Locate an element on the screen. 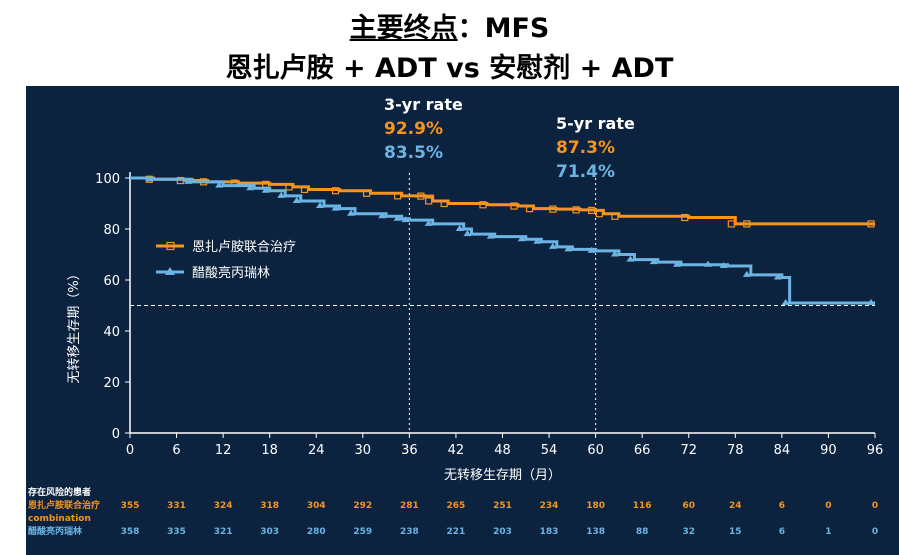 The height and width of the screenshot is (555, 899). risk-value-placebo: 1 is located at coordinates (828, 532).